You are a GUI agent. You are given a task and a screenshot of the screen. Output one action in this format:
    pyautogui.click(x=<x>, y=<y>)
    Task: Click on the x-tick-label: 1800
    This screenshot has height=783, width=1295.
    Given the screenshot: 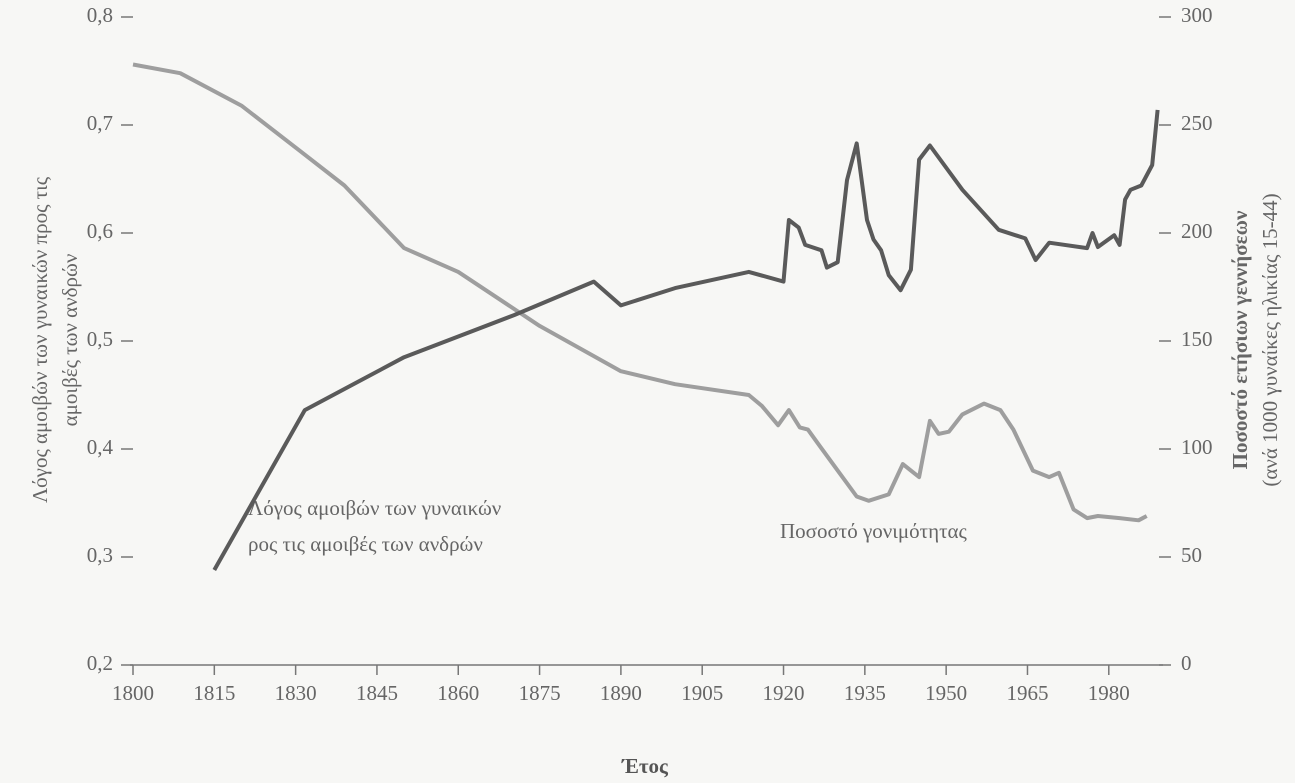 What is the action you would take?
    pyautogui.click(x=133, y=693)
    